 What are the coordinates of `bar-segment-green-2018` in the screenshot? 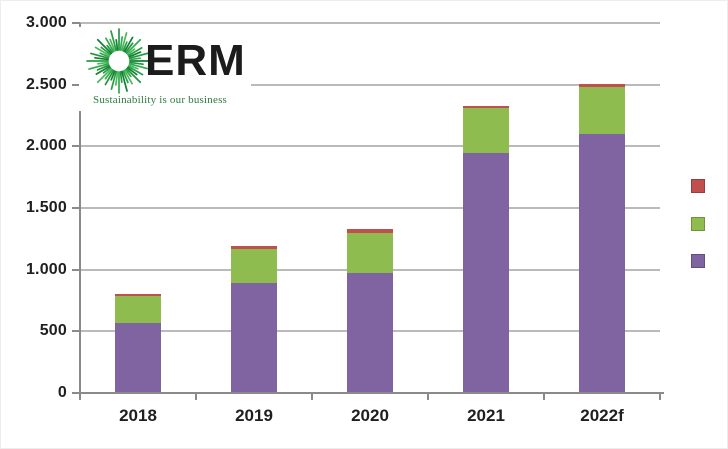 It's located at (138, 309).